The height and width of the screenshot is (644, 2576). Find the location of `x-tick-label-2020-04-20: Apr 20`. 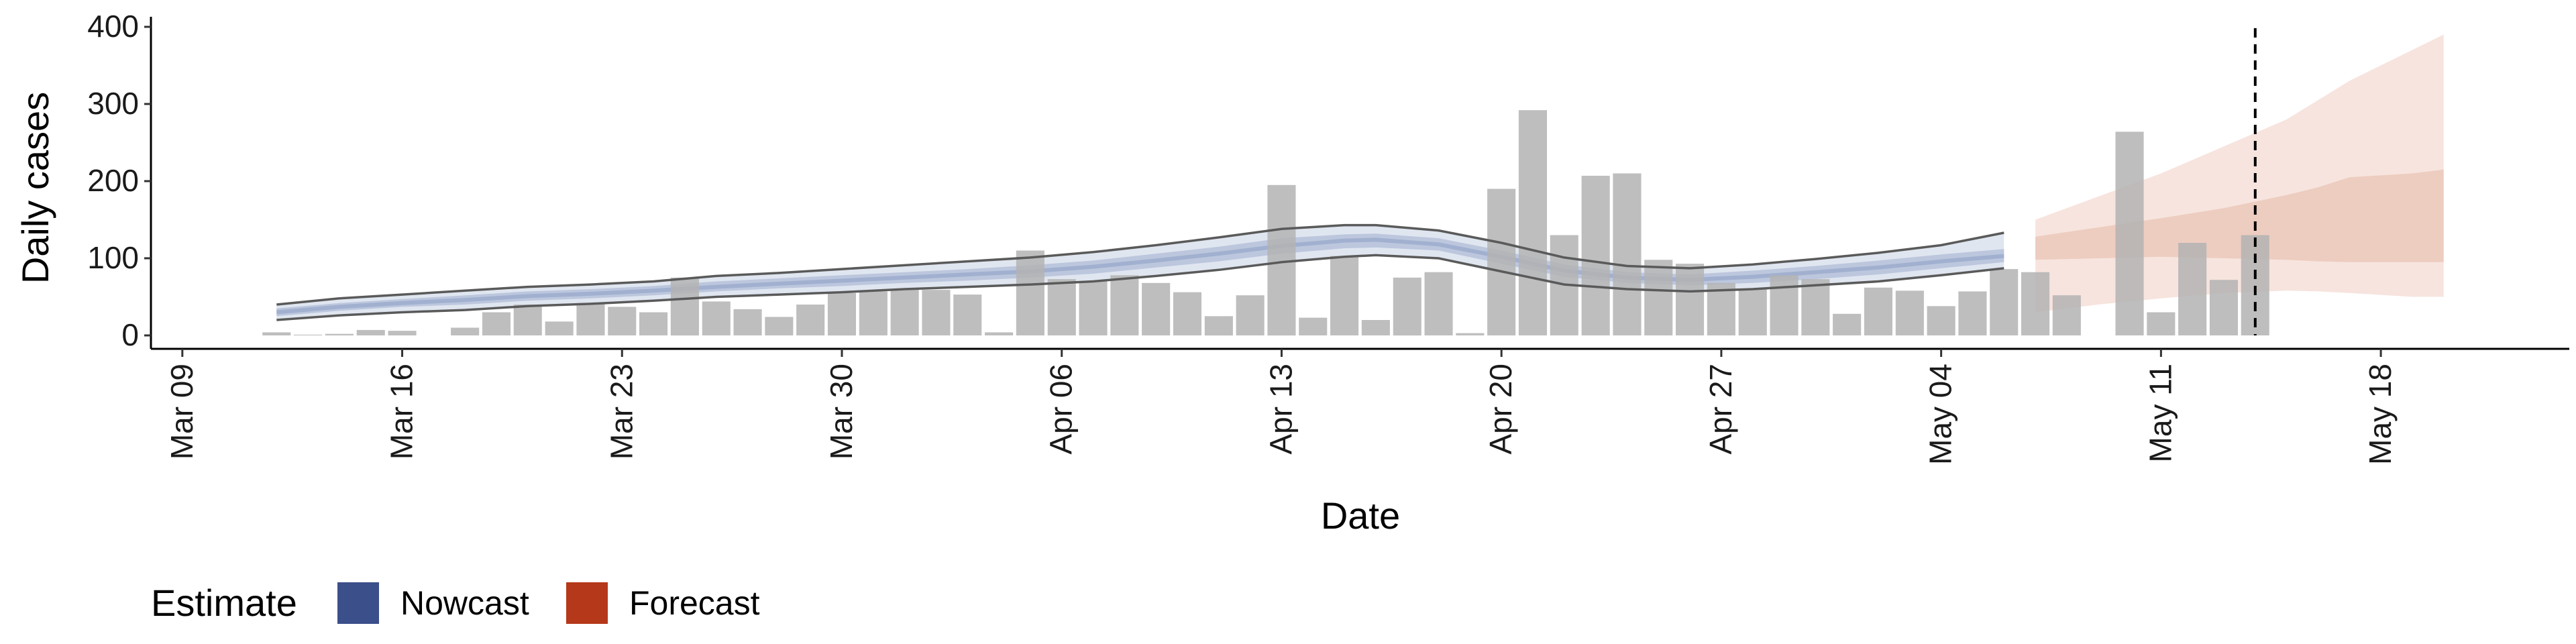

x-tick-label-2020-04-20: Apr 20 is located at coordinates (1500, 409).